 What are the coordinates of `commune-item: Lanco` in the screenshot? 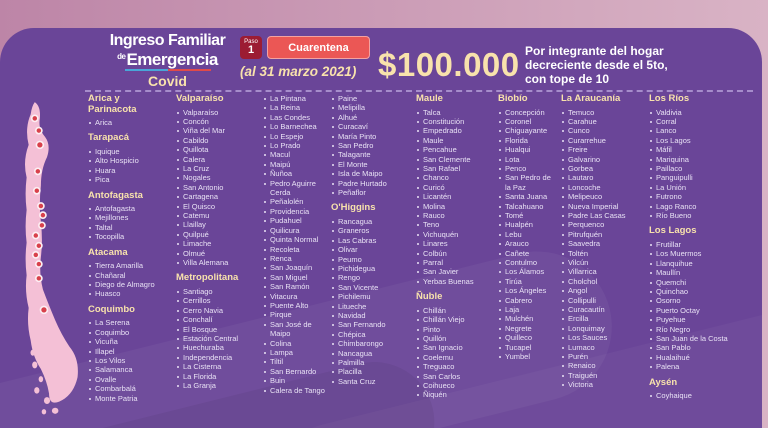 It's located at (698, 130).